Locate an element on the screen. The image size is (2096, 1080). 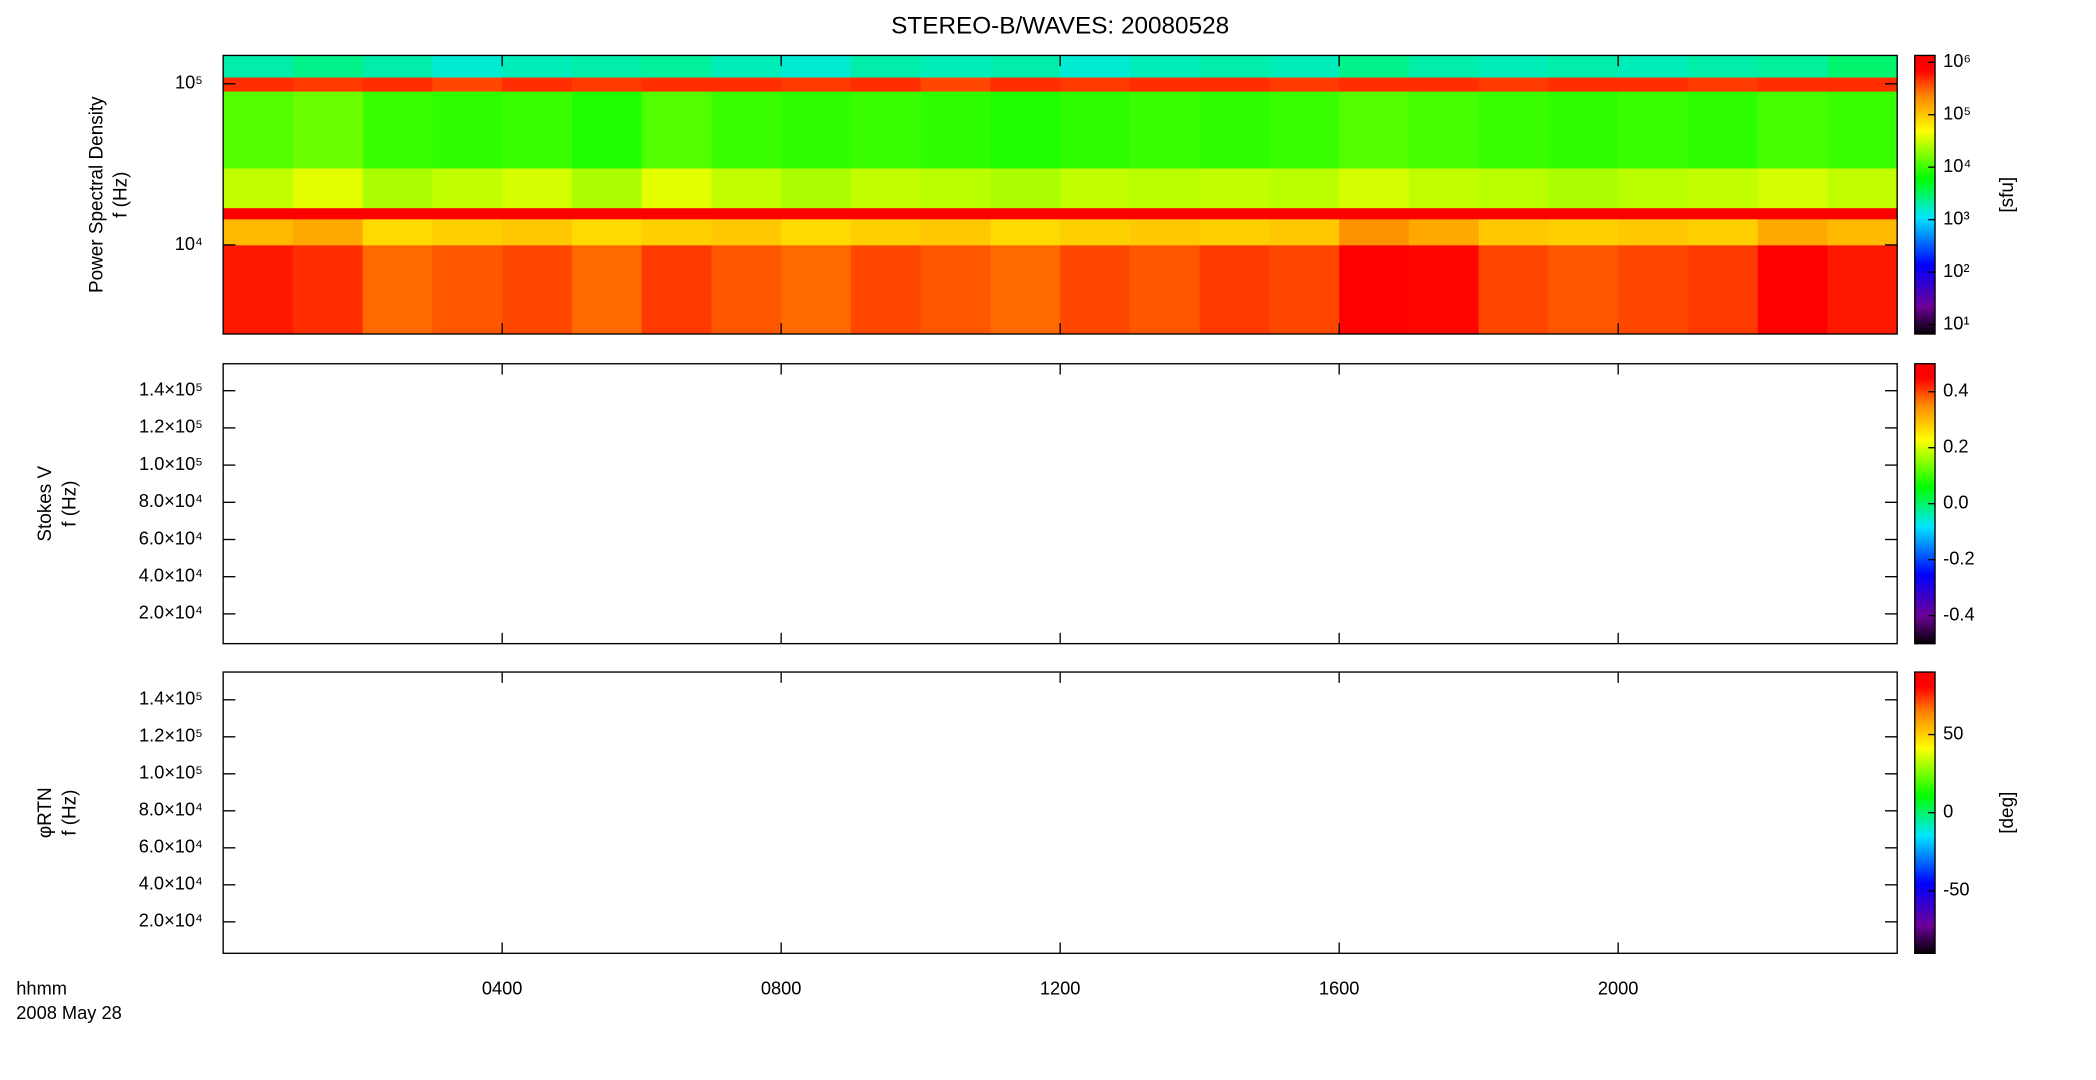
y-axis-label: f (Hz) is located at coordinates (69, 813).